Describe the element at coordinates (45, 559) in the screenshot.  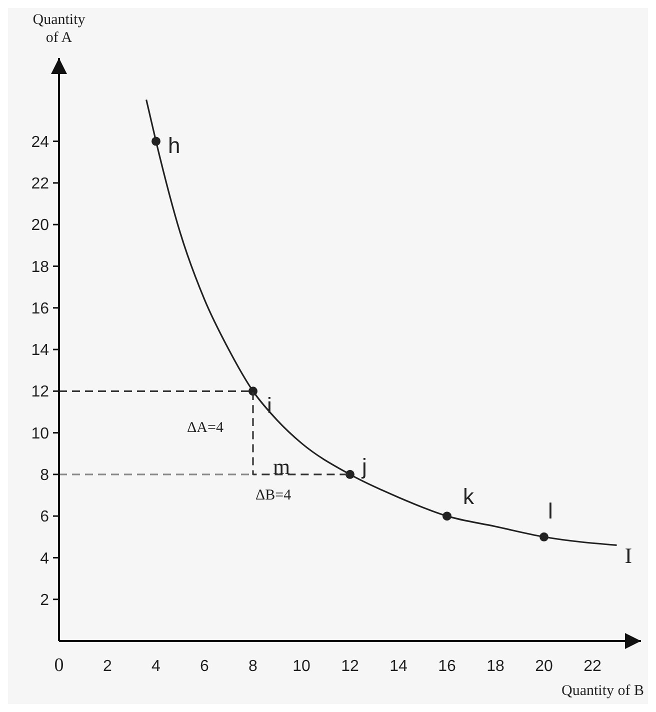
I see `y-tick-label: 4` at that location.